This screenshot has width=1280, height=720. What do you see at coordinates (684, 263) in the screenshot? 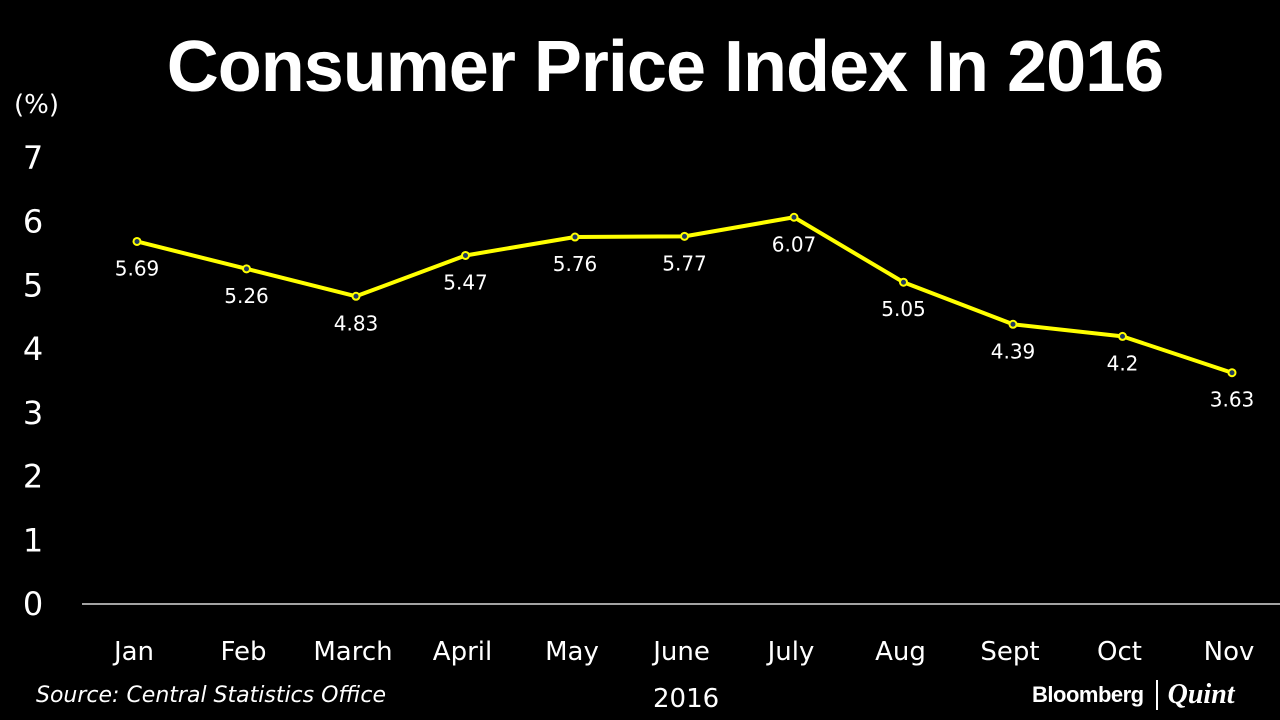
I see `data-label: 5.77` at bounding box center [684, 263].